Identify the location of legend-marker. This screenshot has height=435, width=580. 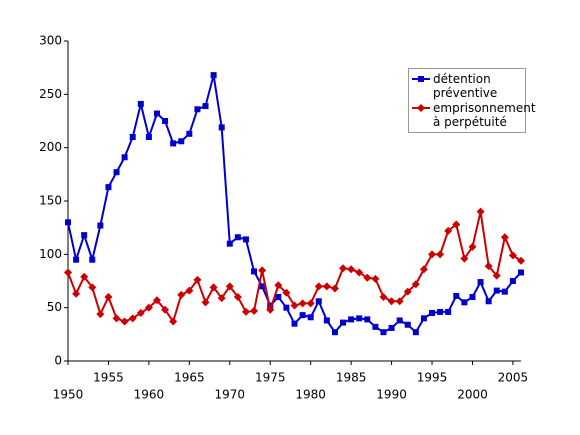
(421, 79).